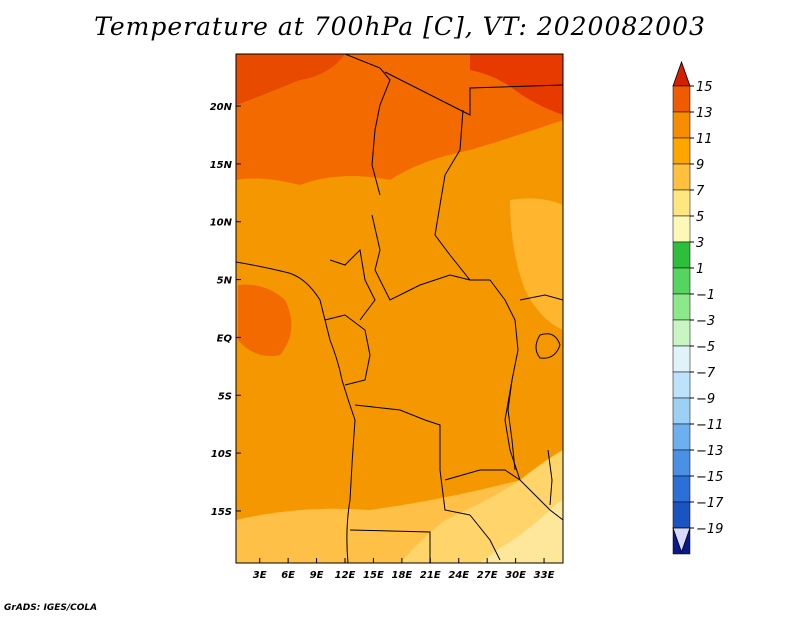 The image size is (800, 618). What do you see at coordinates (221, 107) in the screenshot?
I see `lat-tick-label: 20N` at bounding box center [221, 107].